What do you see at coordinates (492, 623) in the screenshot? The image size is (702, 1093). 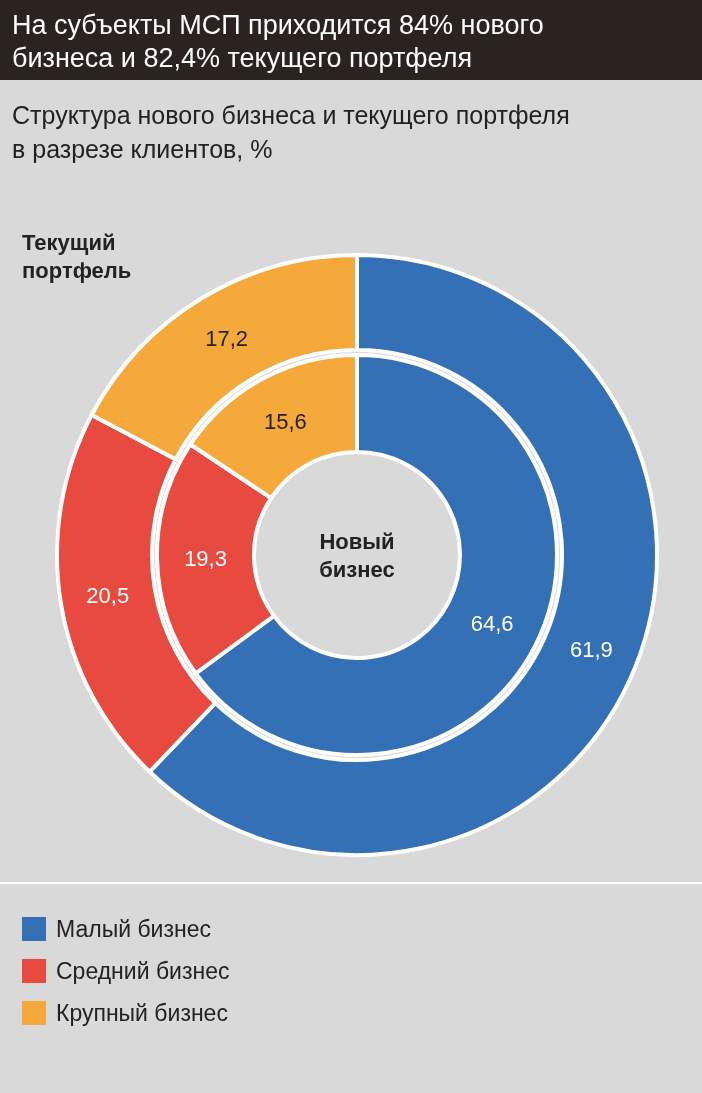 I see `data-label: 64,6` at bounding box center [492, 623].